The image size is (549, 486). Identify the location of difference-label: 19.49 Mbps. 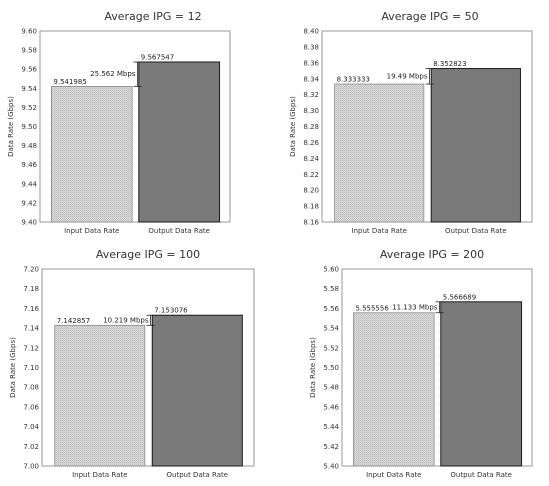
(407, 76).